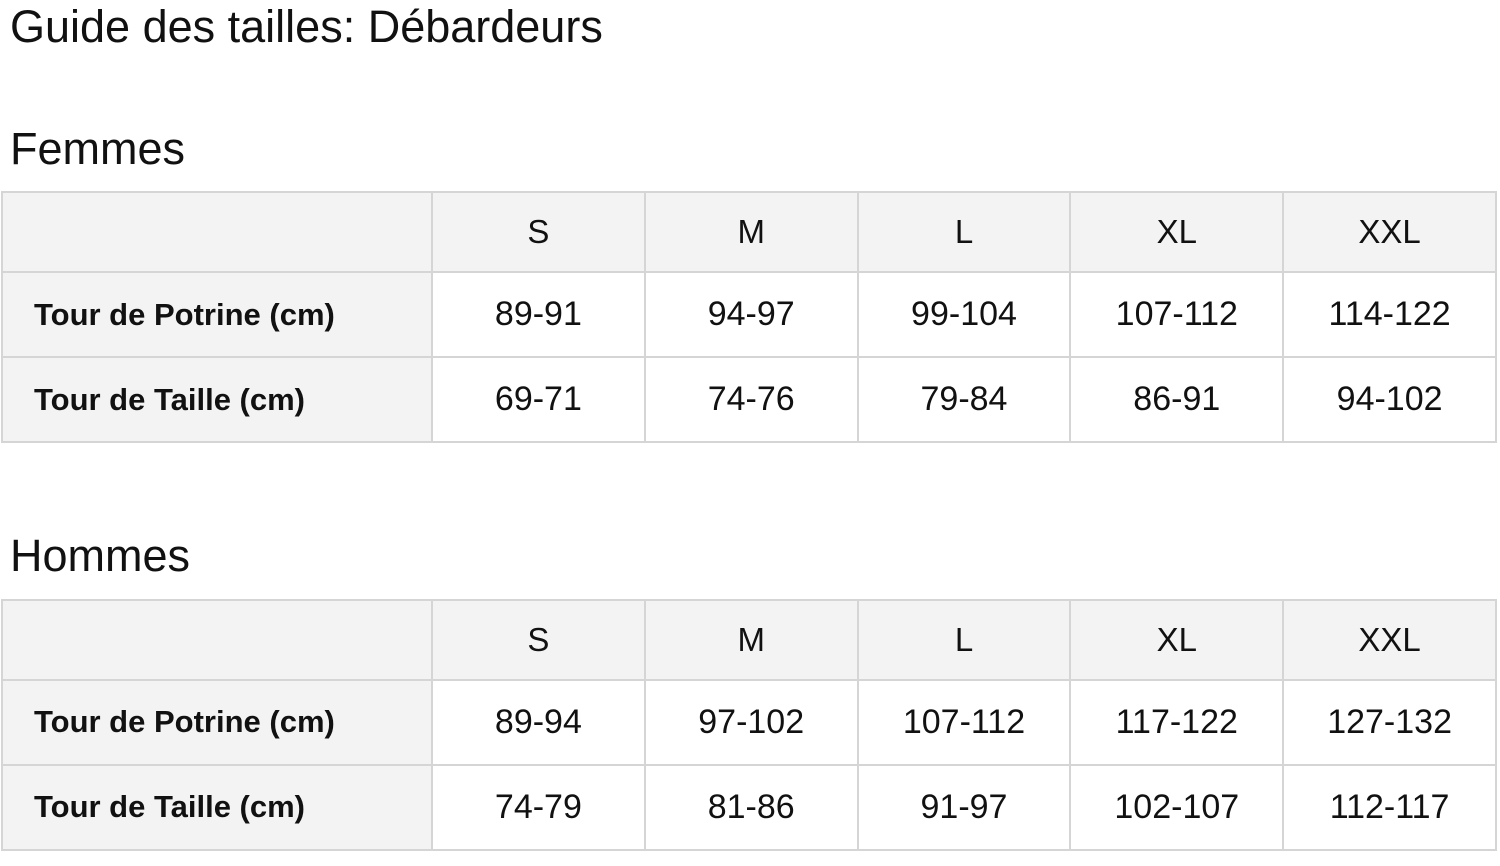 This screenshot has height=866, width=1500. I want to click on value-cell: 89-94, so click(538, 722).